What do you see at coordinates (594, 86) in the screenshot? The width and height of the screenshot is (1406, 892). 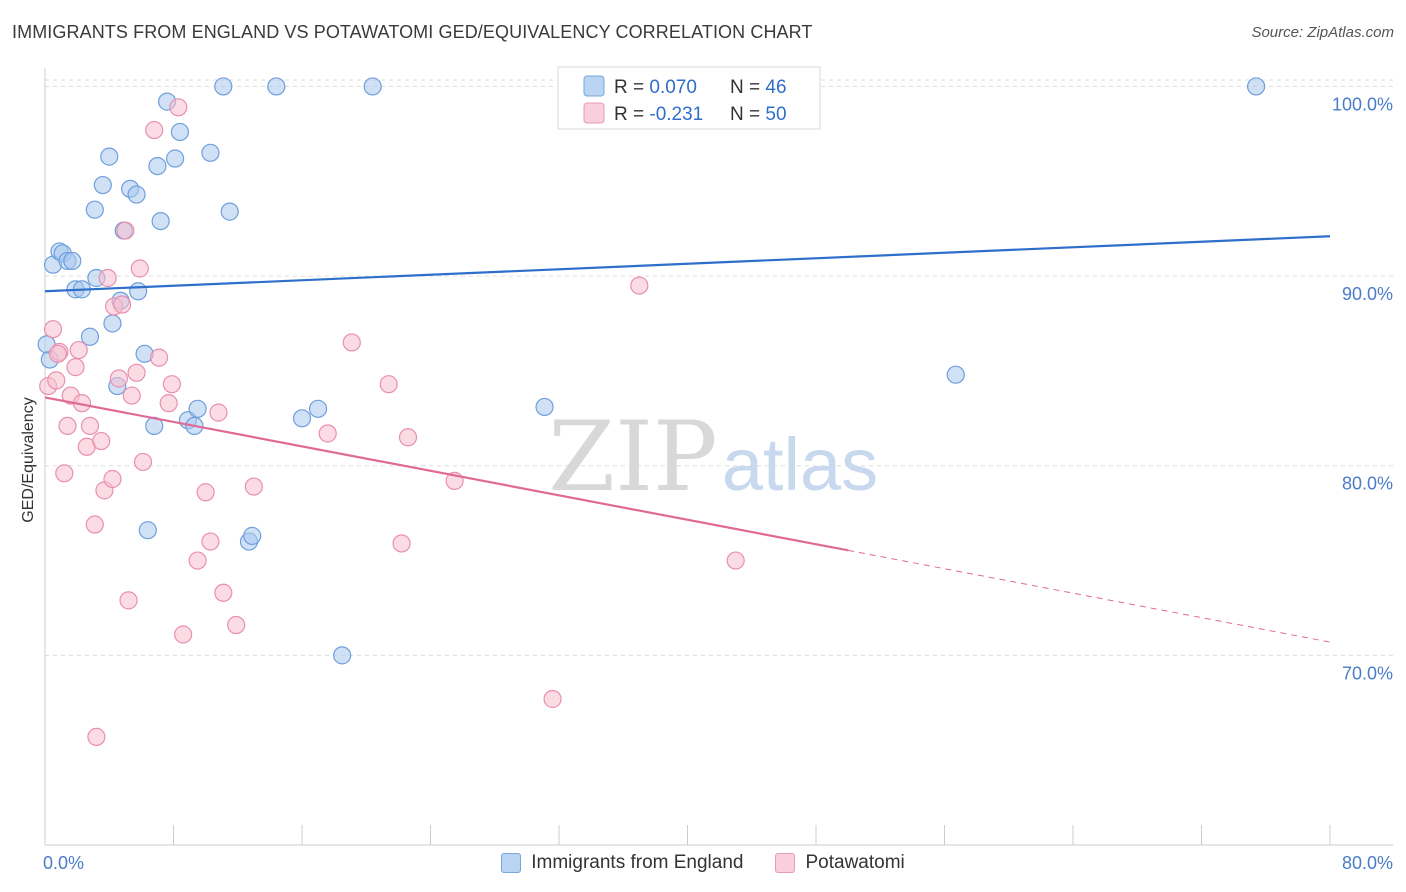 I see `legend-swatch-blue` at bounding box center [594, 86].